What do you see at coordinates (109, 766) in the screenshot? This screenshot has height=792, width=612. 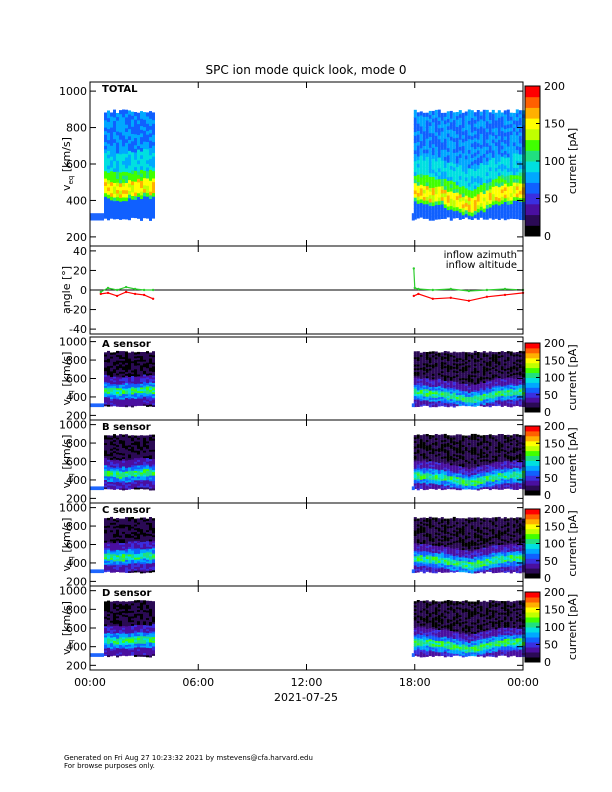 I see `footer-browse: For browse purposes only.` at bounding box center [109, 766].